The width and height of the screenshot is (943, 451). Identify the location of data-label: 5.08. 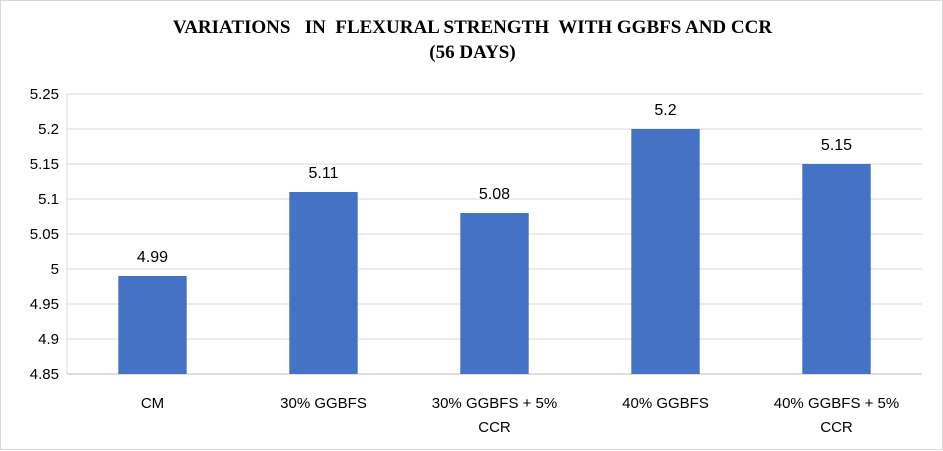
(494, 194).